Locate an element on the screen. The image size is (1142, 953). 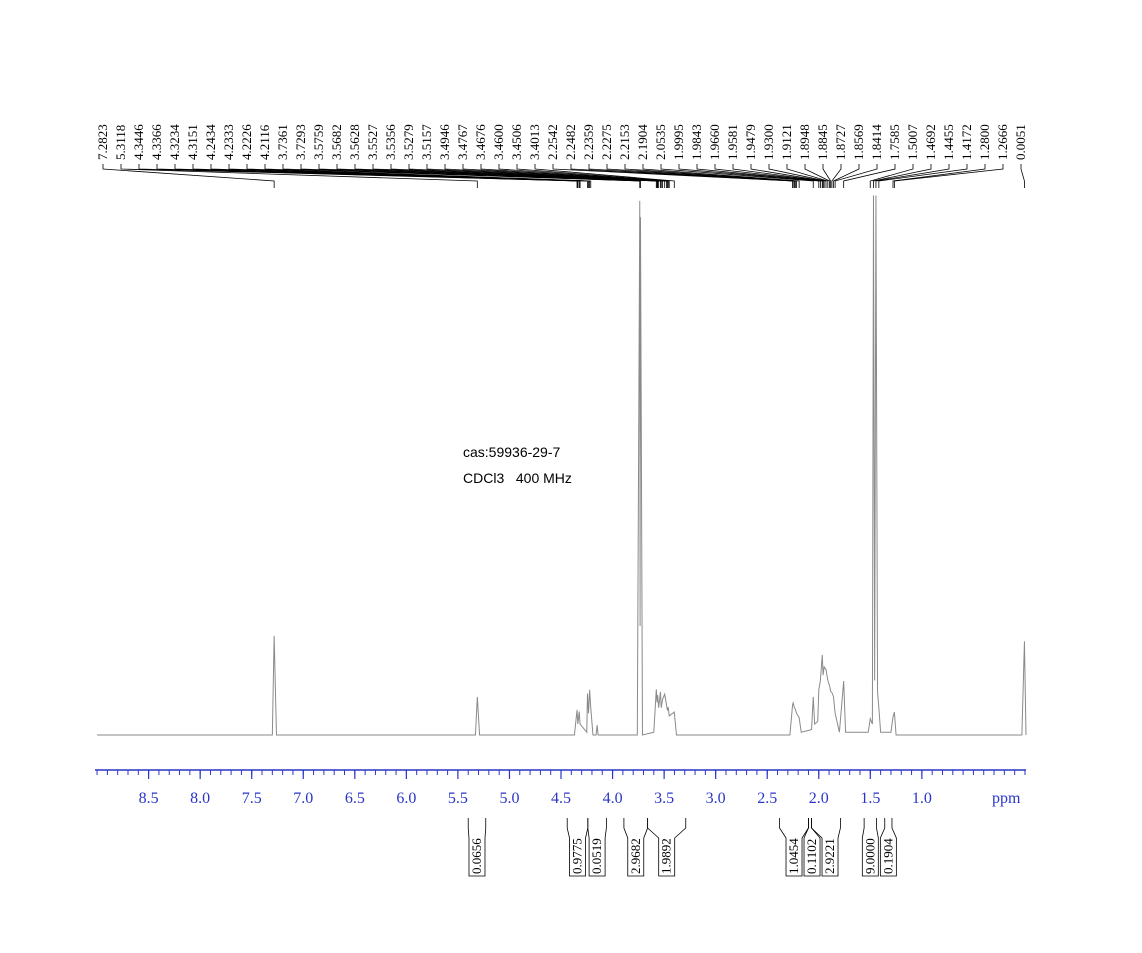
x-tick-label: 1.5 is located at coordinates (870, 798).